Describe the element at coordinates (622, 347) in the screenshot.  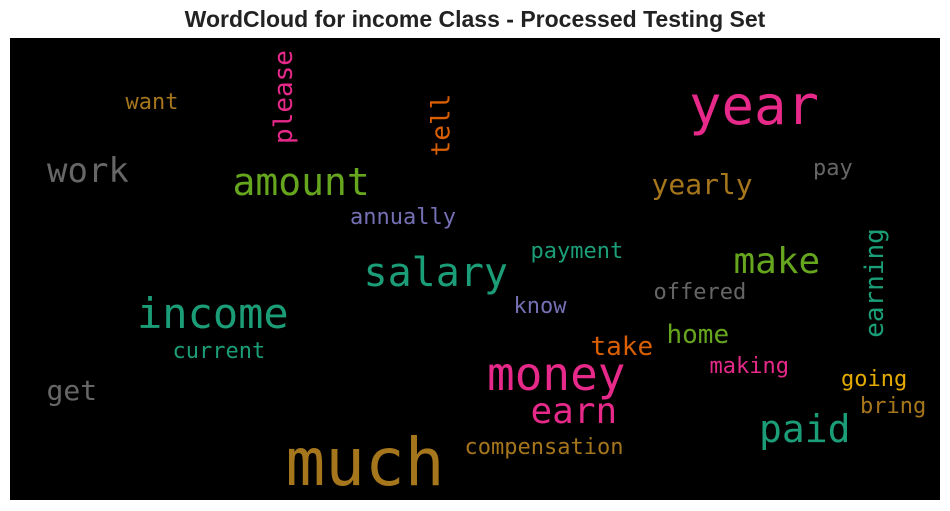
I see `word-take: take` at that location.